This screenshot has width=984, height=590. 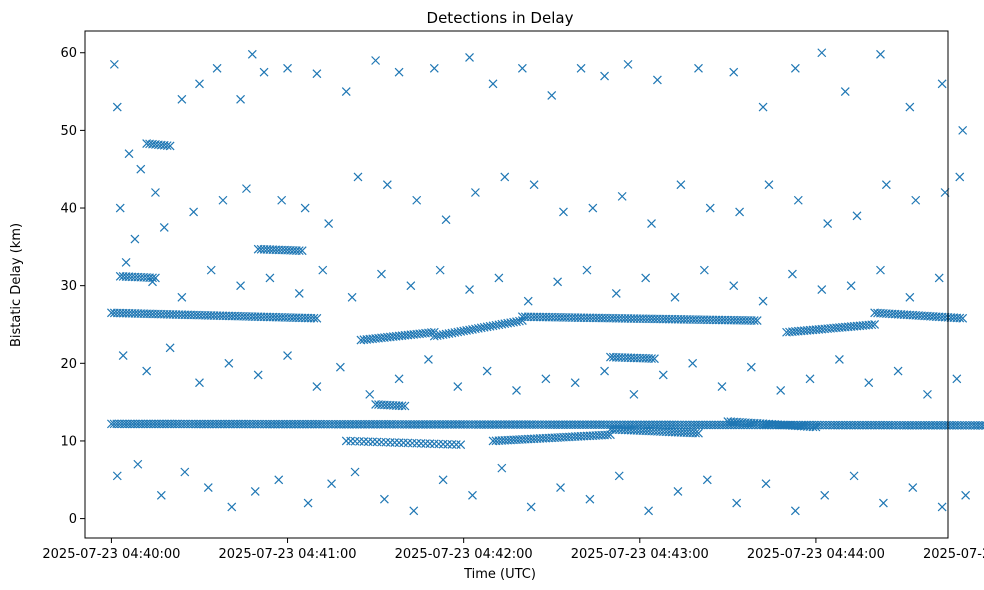 I want to click on x-tick-label: 2025-07-23 04:44:00, so click(x=816, y=554).